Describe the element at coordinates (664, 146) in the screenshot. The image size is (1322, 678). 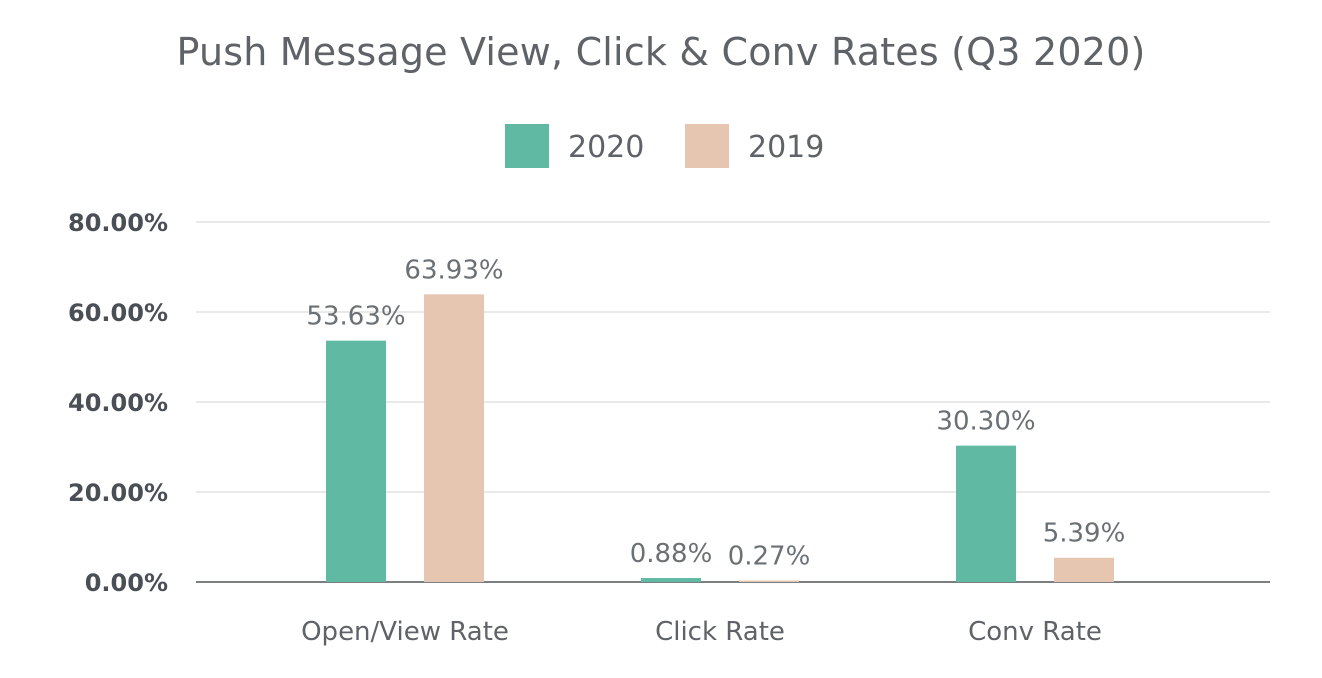
I see `legend: 2020 2019` at that location.